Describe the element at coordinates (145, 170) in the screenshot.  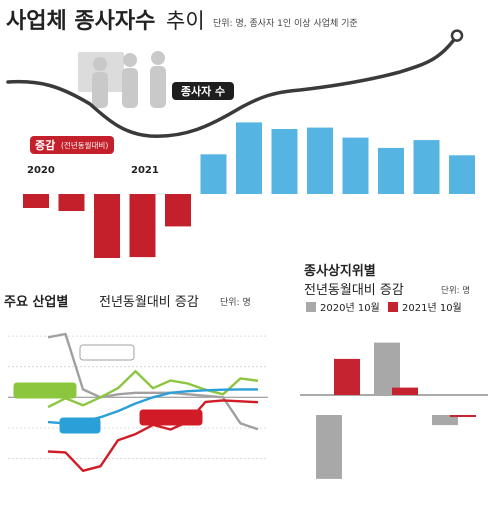
I see `year-label-2021: 2021` at that location.